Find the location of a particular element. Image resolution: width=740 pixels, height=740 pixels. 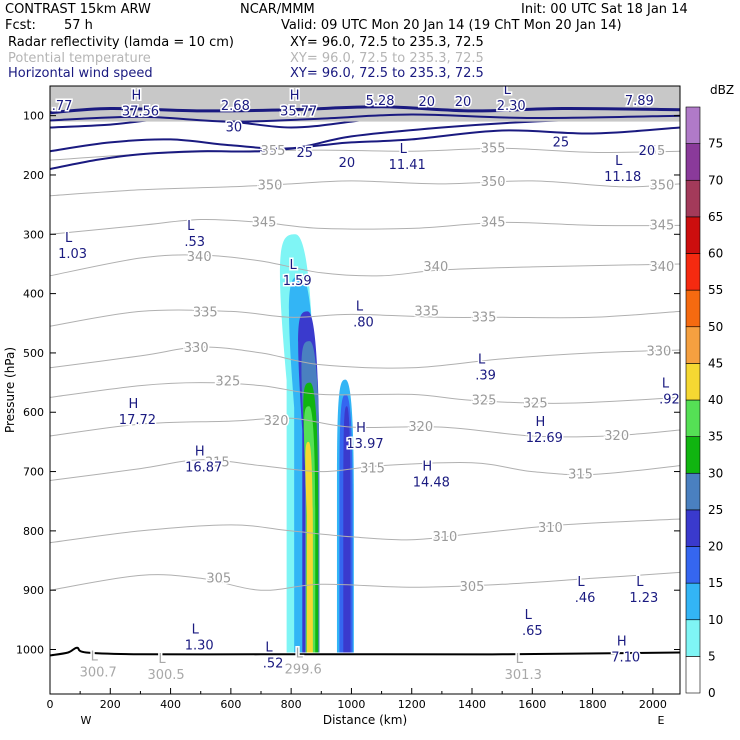

y-tick-label: 1000 is located at coordinates (30, 650).